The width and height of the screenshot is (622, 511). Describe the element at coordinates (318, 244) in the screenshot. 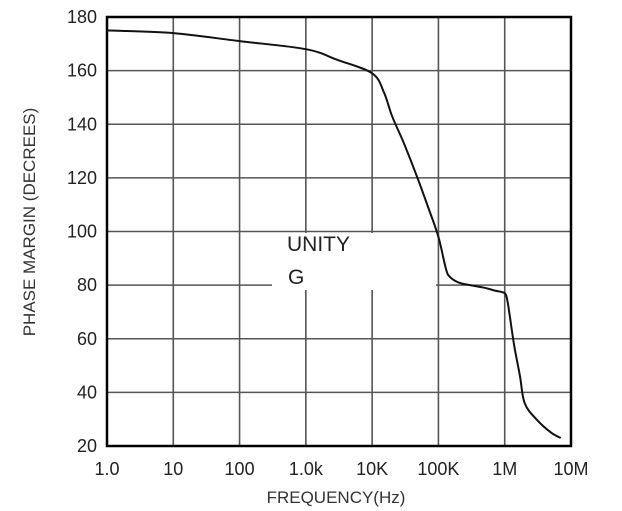

I see `annotation-unity: UNITY` at that location.